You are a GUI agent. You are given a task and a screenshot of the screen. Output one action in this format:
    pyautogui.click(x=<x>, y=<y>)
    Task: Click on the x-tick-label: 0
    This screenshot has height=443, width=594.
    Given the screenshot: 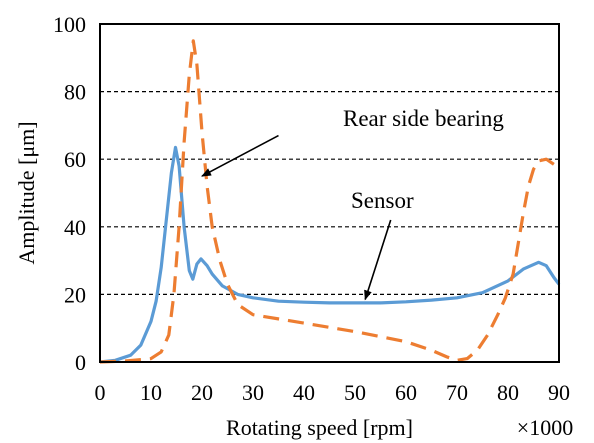 What is the action you would take?
    pyautogui.click(x=100, y=392)
    